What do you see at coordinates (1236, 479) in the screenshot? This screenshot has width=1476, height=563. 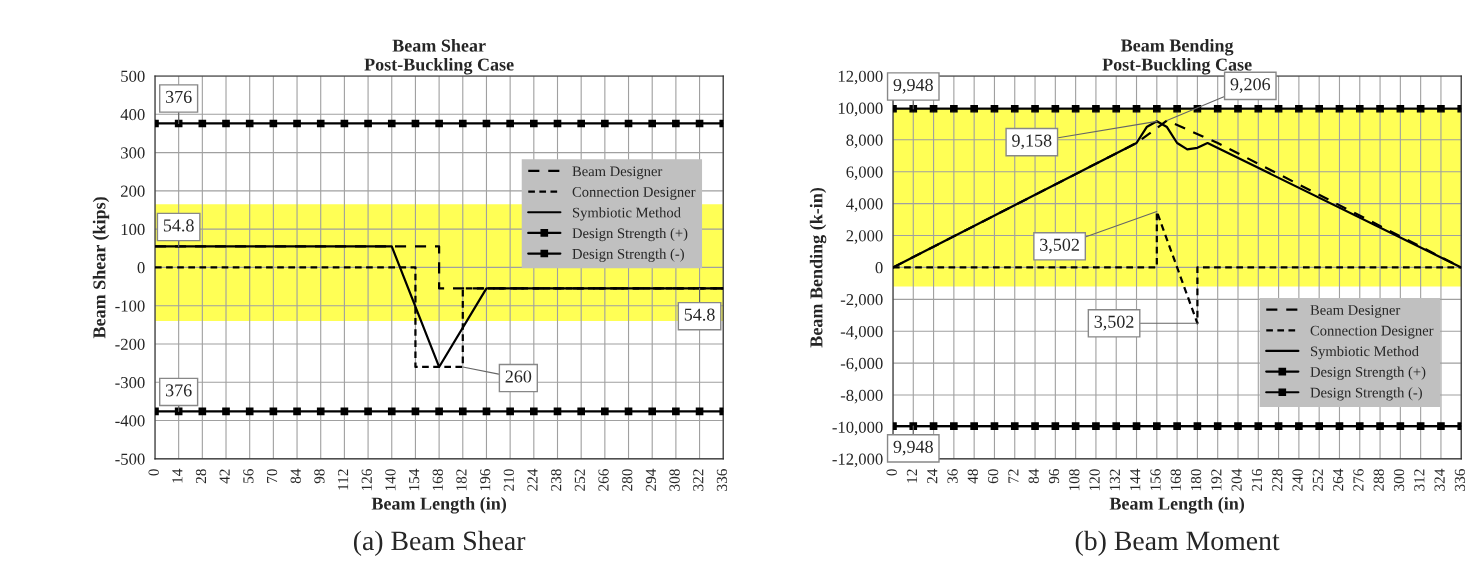 I see `x-tick-label: 204` at bounding box center [1236, 479].